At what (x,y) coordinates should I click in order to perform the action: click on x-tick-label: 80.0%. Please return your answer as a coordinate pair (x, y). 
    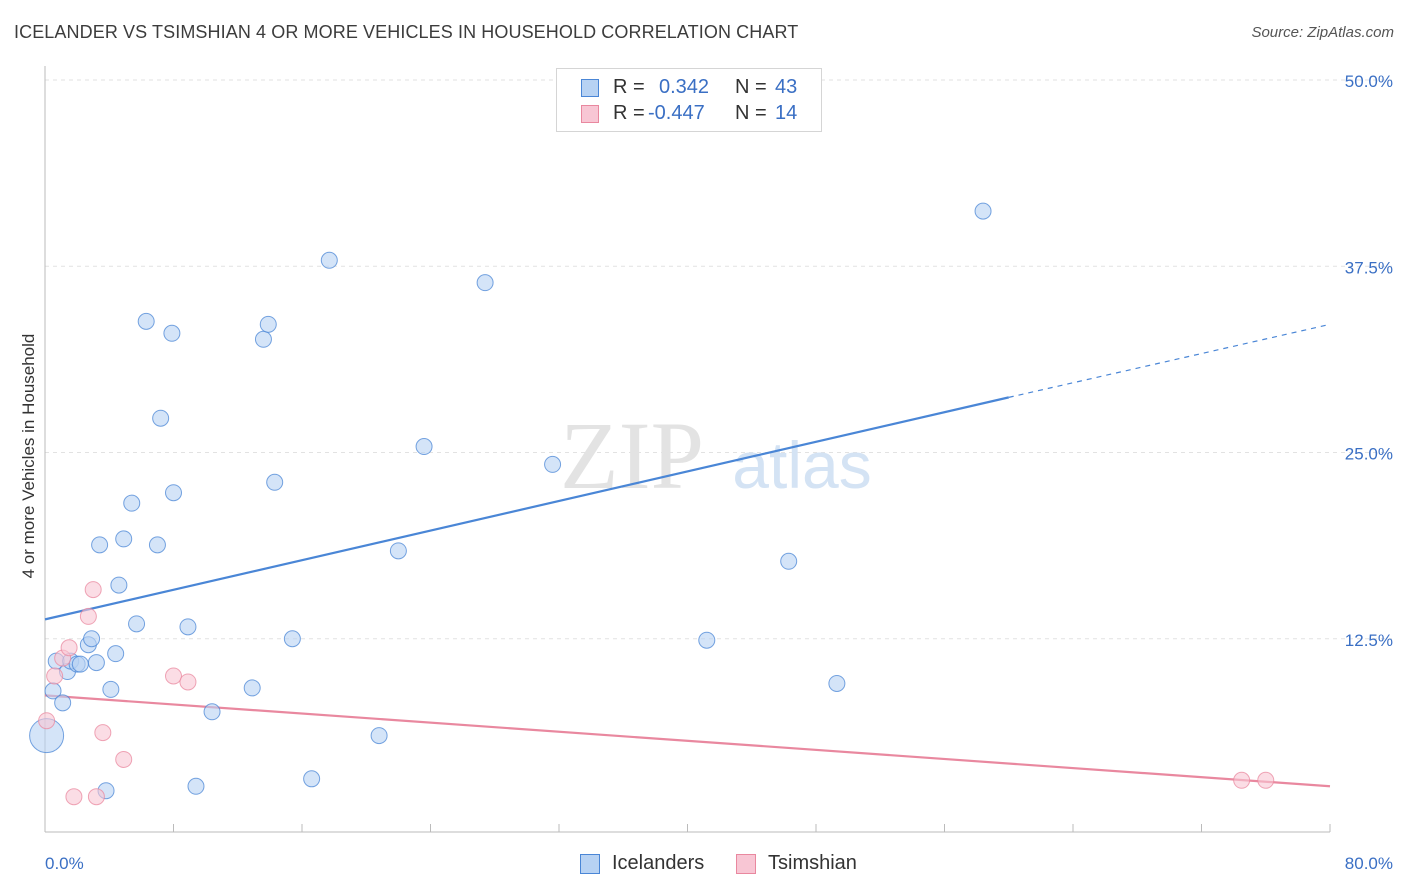
    Looking at the image, I should click on (1369, 863).